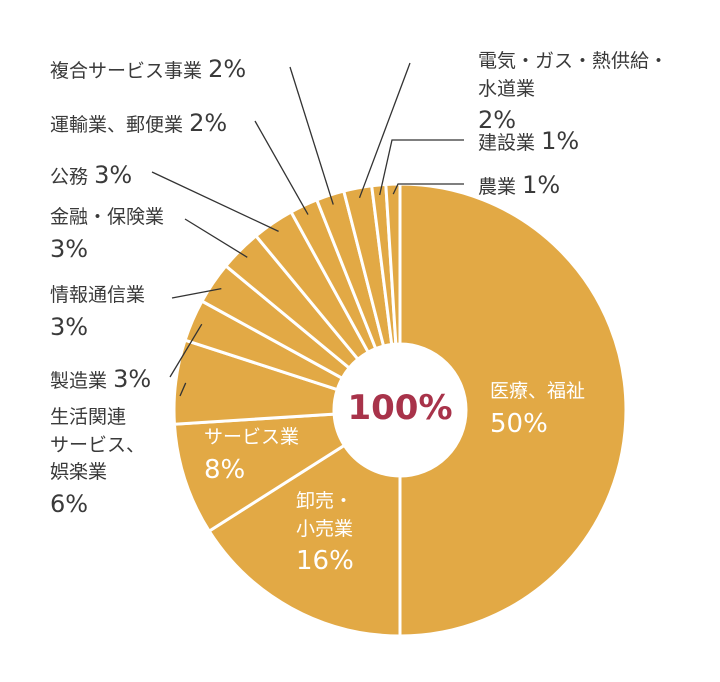 This screenshot has height=682, width=720. What do you see at coordinates (519, 423) in the screenshot?
I see `value-label: 50%` at bounding box center [519, 423].